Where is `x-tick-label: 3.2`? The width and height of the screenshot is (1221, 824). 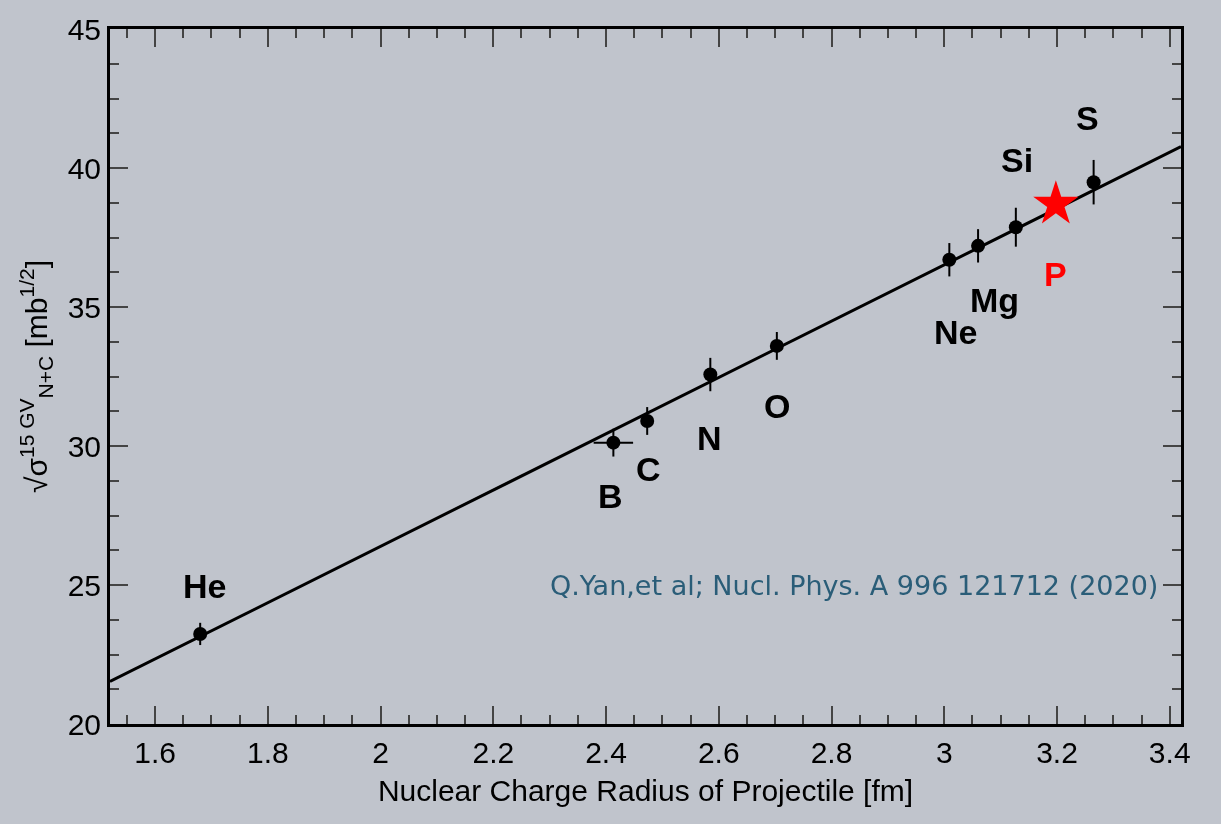
x-tick-label: 3.2 is located at coordinates (1057, 752).